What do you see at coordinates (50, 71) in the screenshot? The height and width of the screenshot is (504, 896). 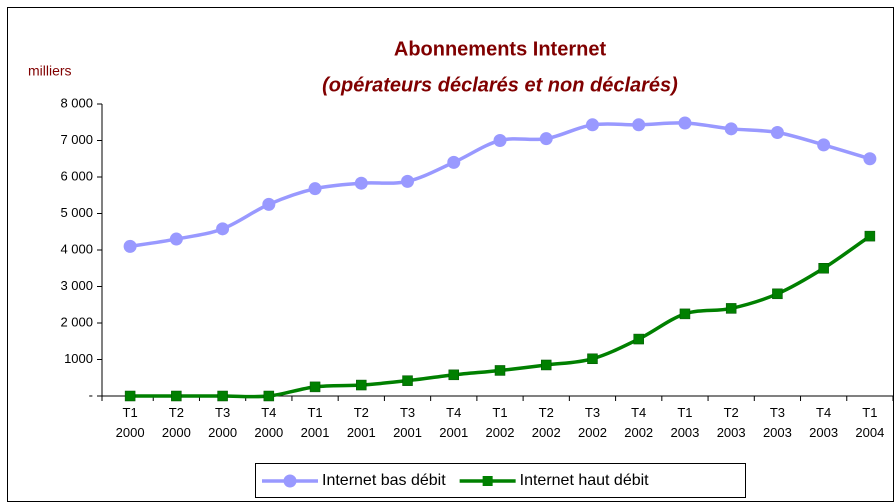 I see `y-axis-label: milliers` at bounding box center [50, 71].